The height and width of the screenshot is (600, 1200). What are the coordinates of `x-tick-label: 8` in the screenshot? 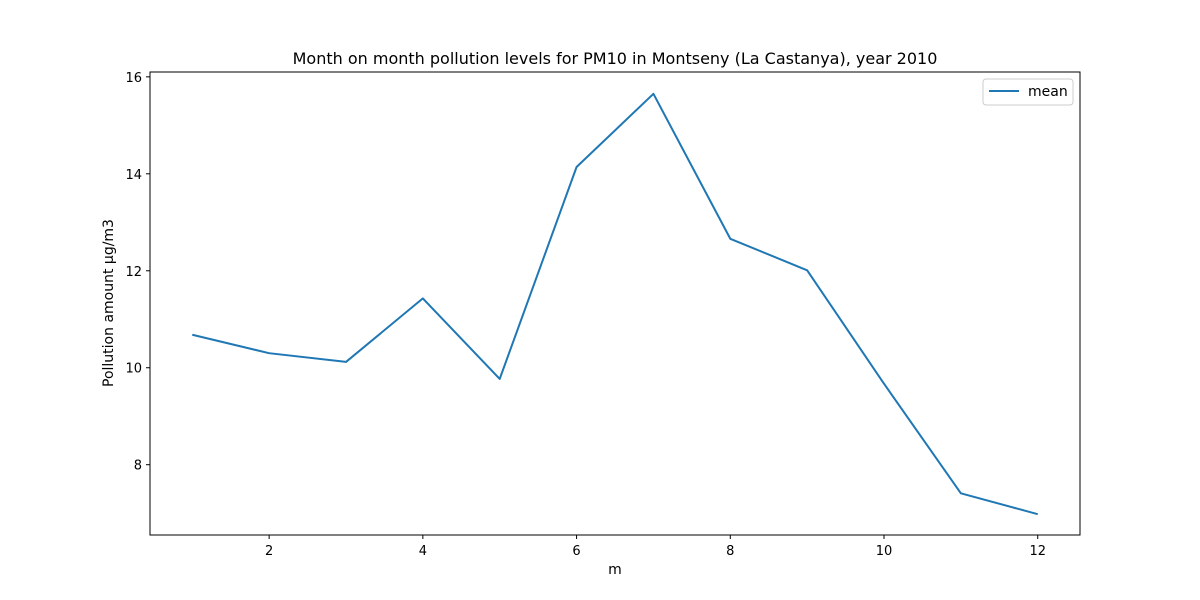 It's located at (730, 551).